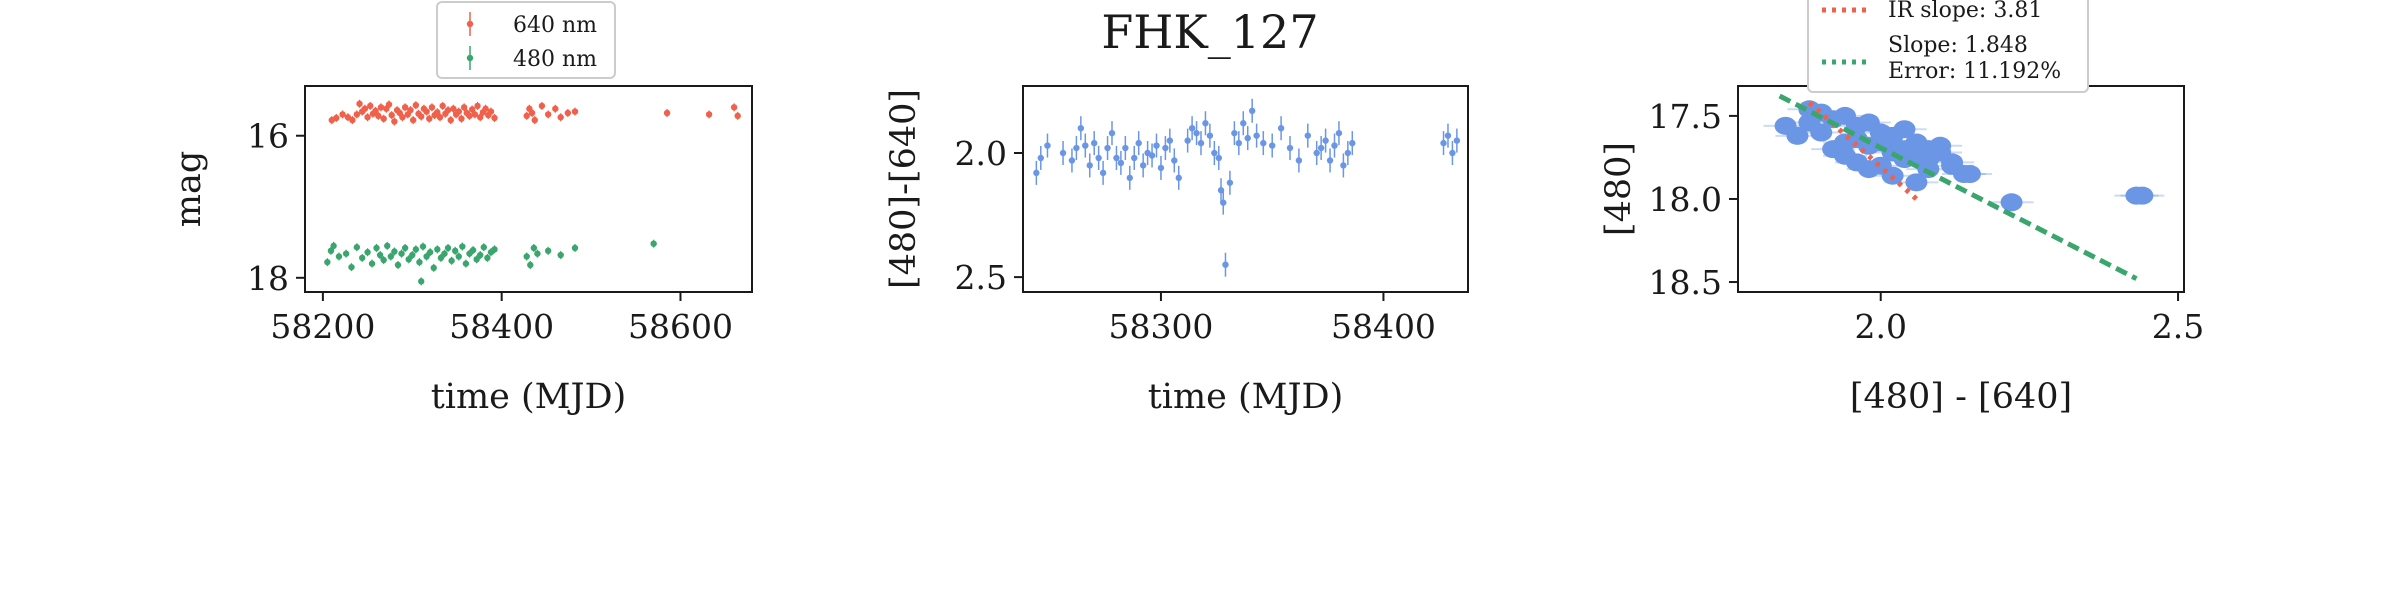 The width and height of the screenshot is (2400, 600). Describe the element at coordinates (1685, 199) in the screenshot. I see `y-tick-label: 18.0` at that location.